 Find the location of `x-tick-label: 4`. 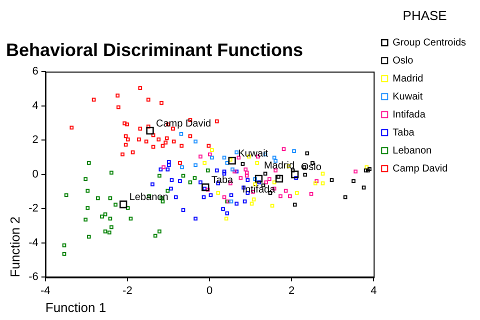

x-tick-label: 4 is located at coordinates (373, 290).